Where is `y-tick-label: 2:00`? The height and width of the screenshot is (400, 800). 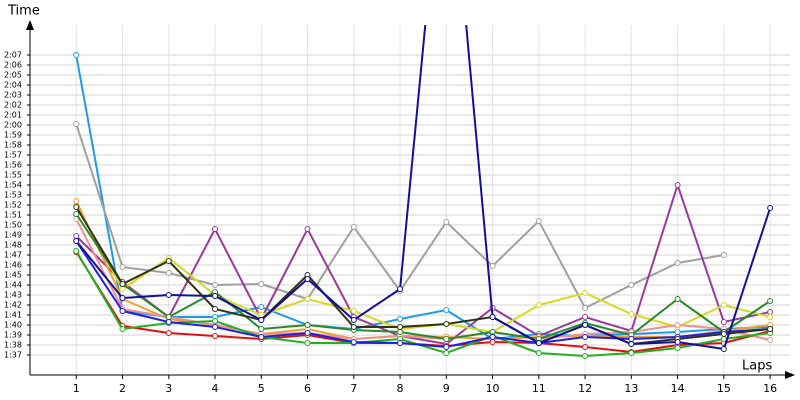 y-tick-label: 2:00 is located at coordinates (13, 125).